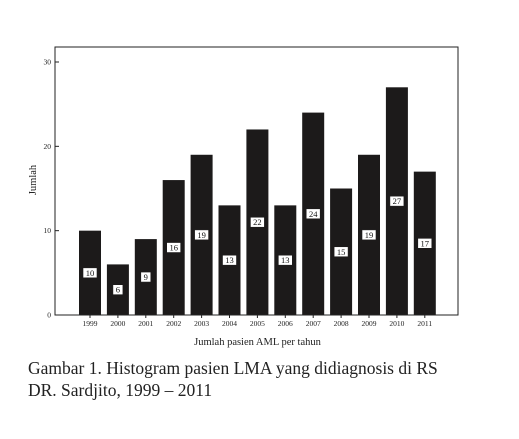 Image resolution: width=519 pixels, height=439 pixels. I want to click on data-label-2008: 15, so click(341, 252).